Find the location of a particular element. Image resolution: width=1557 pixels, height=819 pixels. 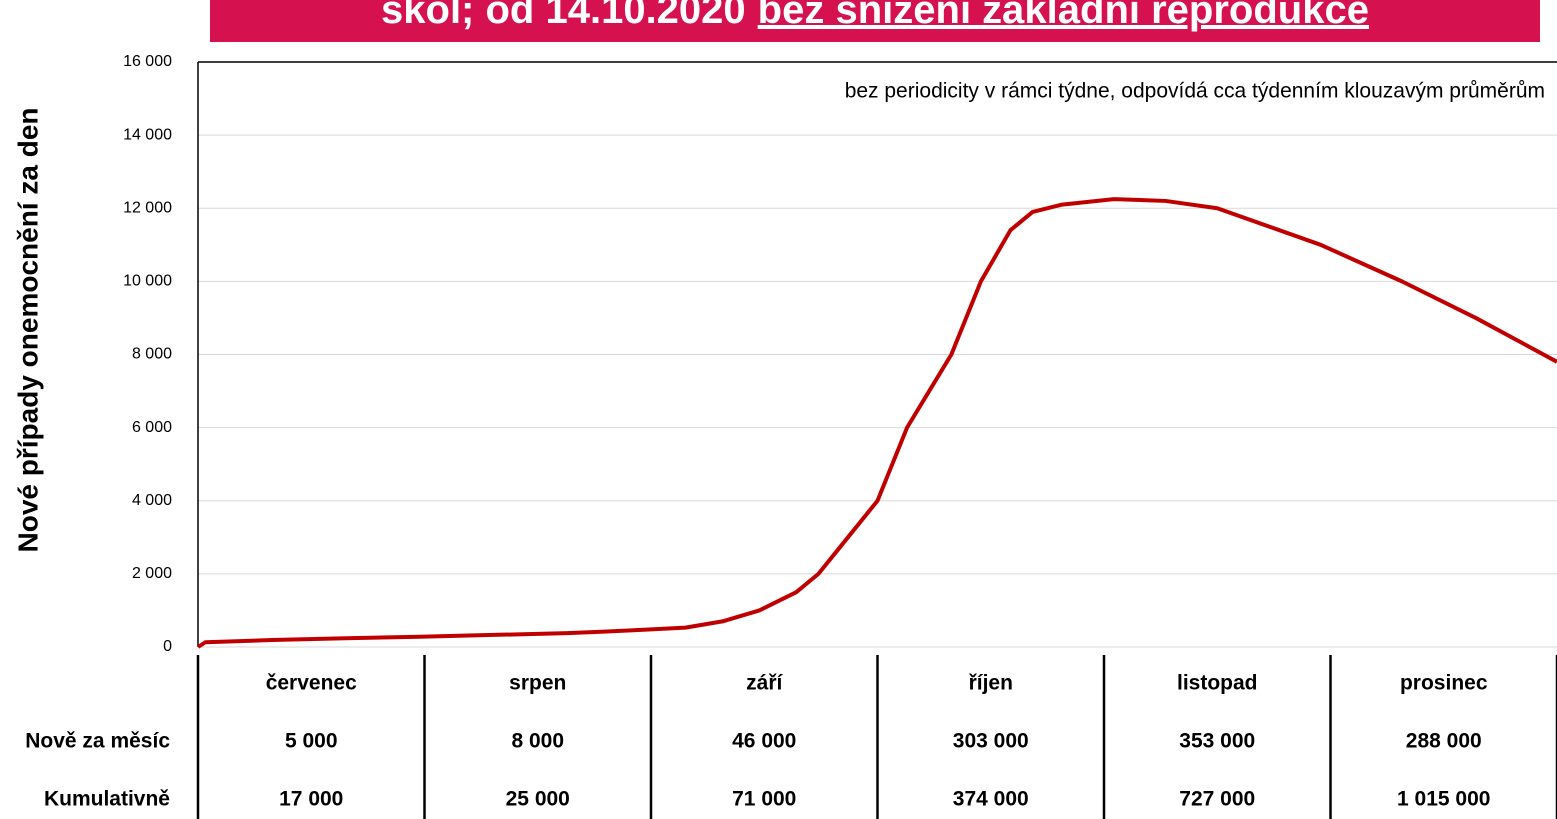

table-cell: 288 000 is located at coordinates (1444, 741).